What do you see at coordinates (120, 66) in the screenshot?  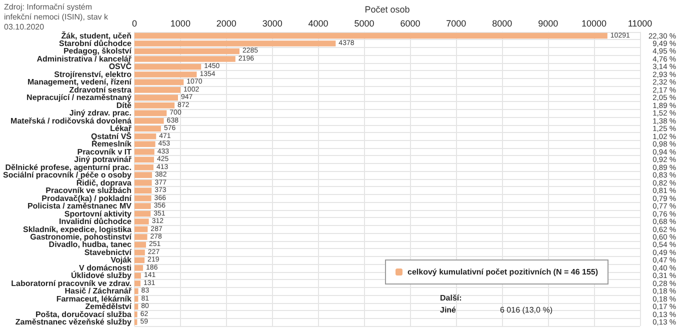 I see `y-tick-label: OSVČ` at bounding box center [120, 66].